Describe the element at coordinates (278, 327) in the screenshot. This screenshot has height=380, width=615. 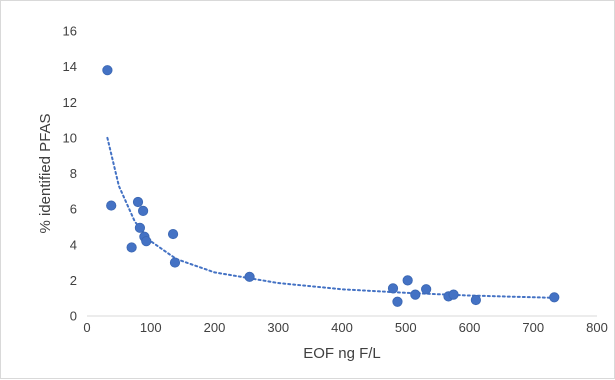
I see `x-tick-label: 300` at that location.